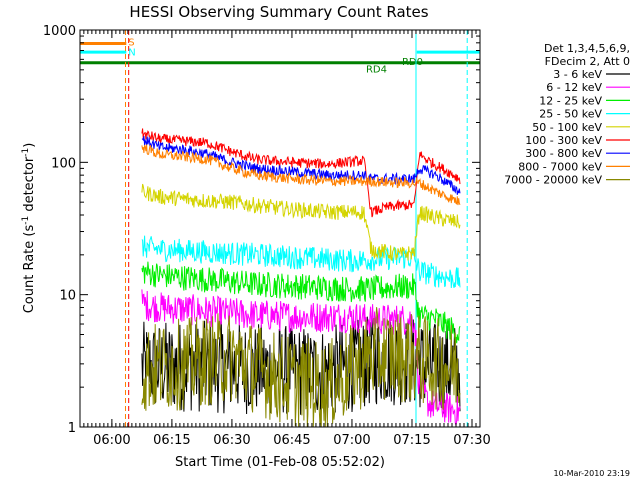 The width and height of the screenshot is (640, 480). I want to click on x-tick-label: 07:15, so click(411, 440).